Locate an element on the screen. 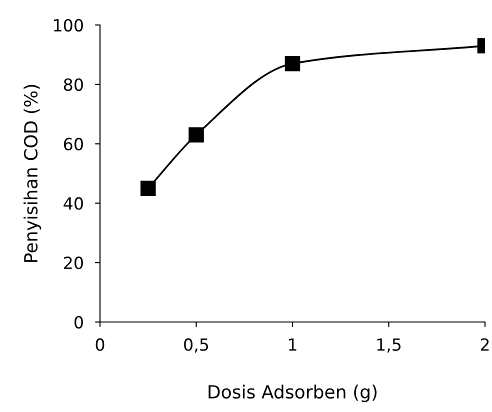 The image size is (492, 412). y-tick-label: 20 is located at coordinates (73, 263).